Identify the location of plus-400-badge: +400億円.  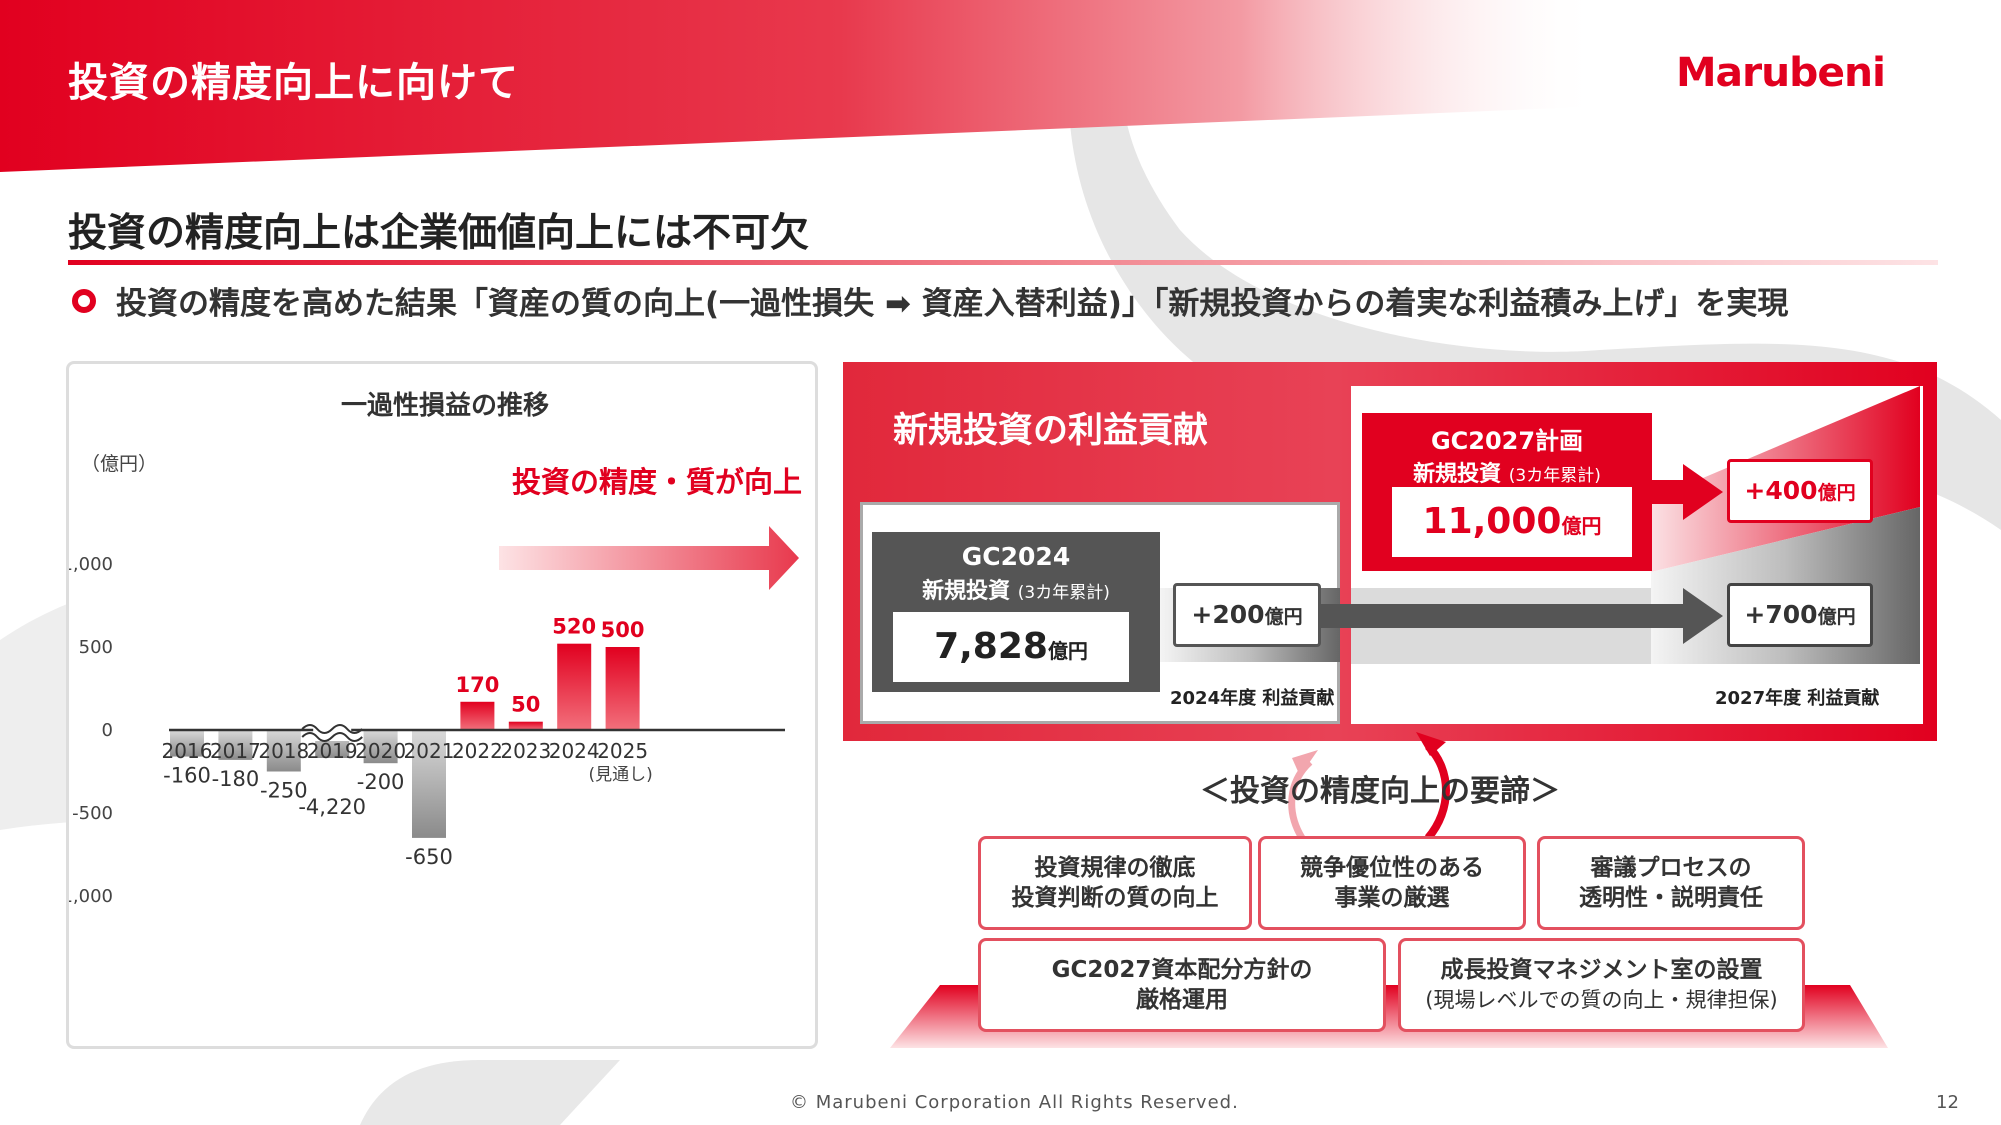
(1800, 491).